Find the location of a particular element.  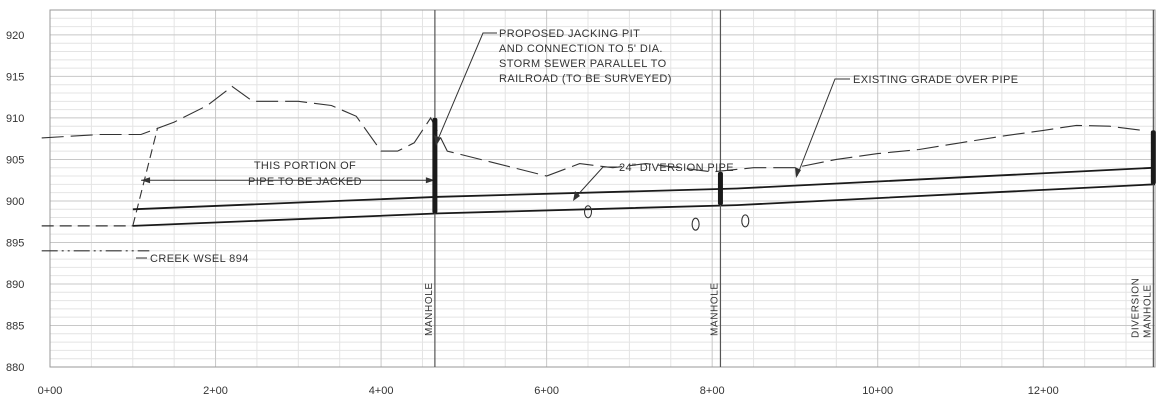

manhole-3-label-line-1: DIVERSION is located at coordinates (1135, 308).